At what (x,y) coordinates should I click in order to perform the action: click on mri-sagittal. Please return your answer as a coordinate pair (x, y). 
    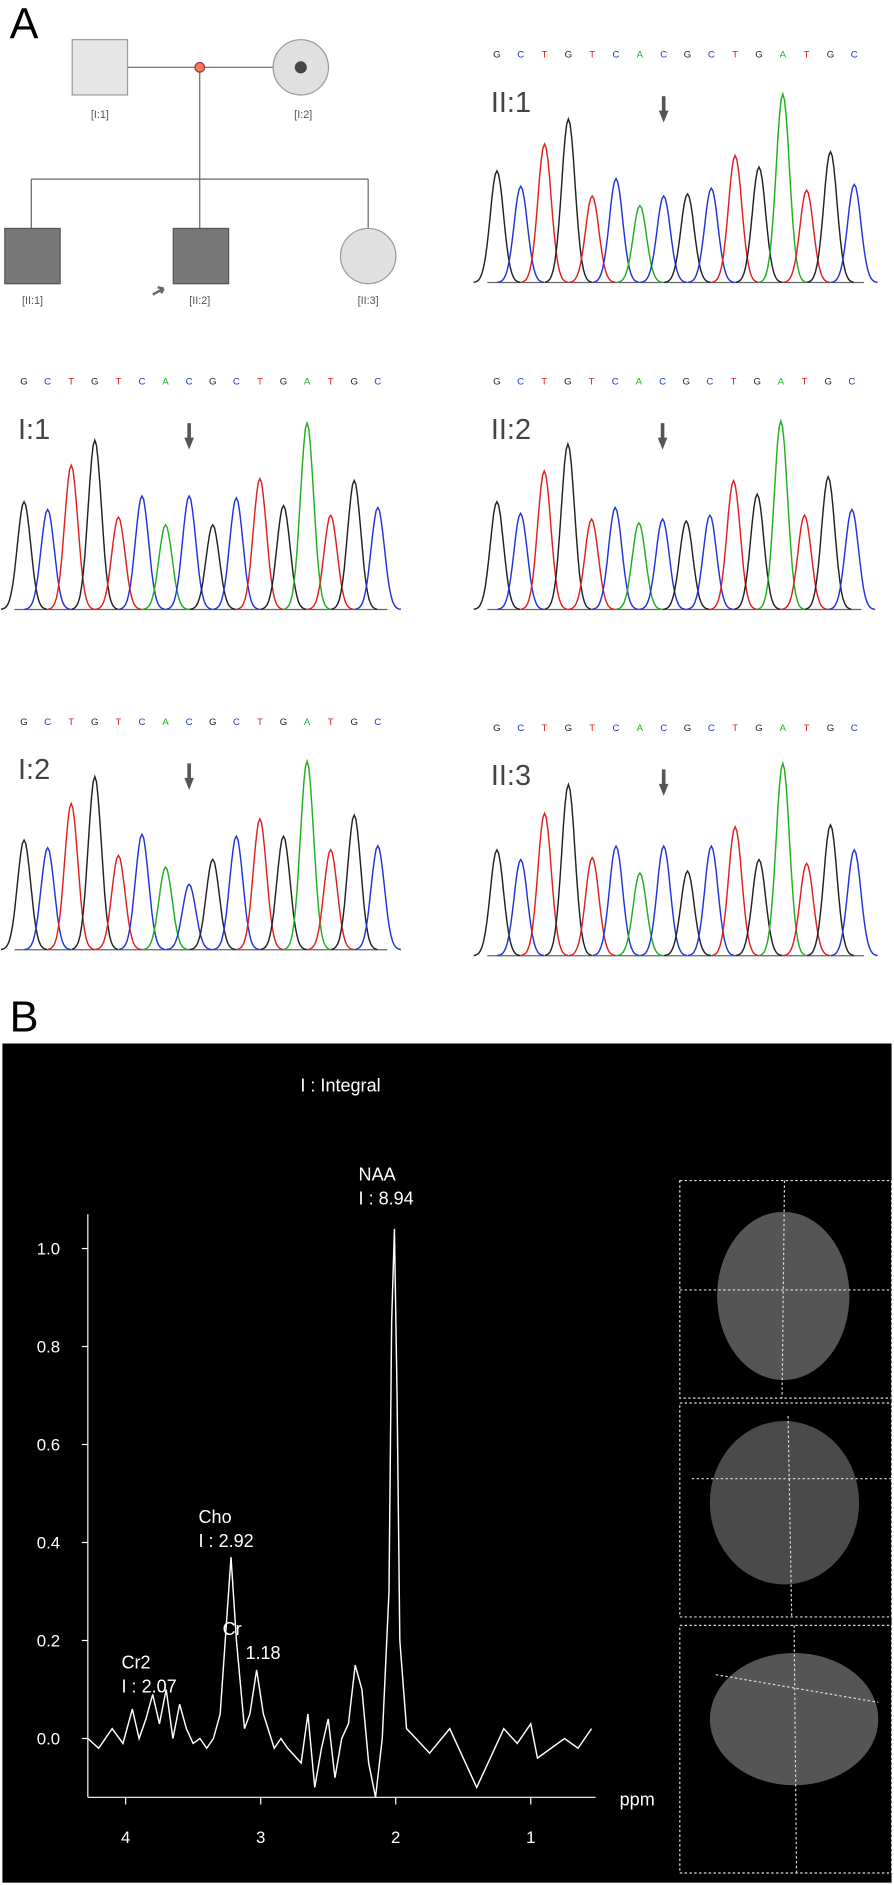
    Looking at the image, I should click on (794, 1719).